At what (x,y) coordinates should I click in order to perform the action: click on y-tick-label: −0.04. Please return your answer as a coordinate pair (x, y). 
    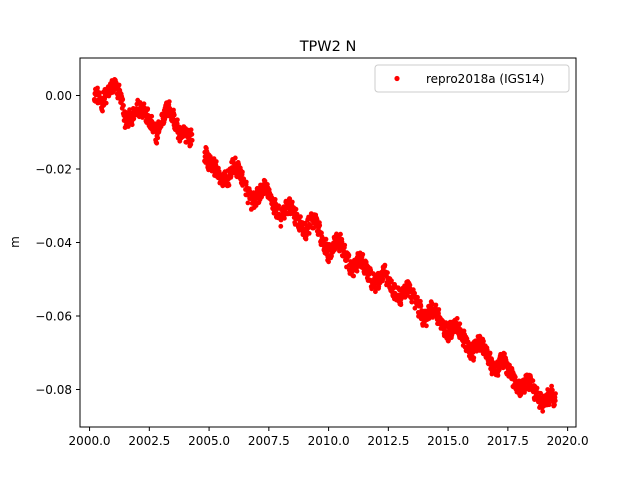
    Looking at the image, I should click on (53, 243).